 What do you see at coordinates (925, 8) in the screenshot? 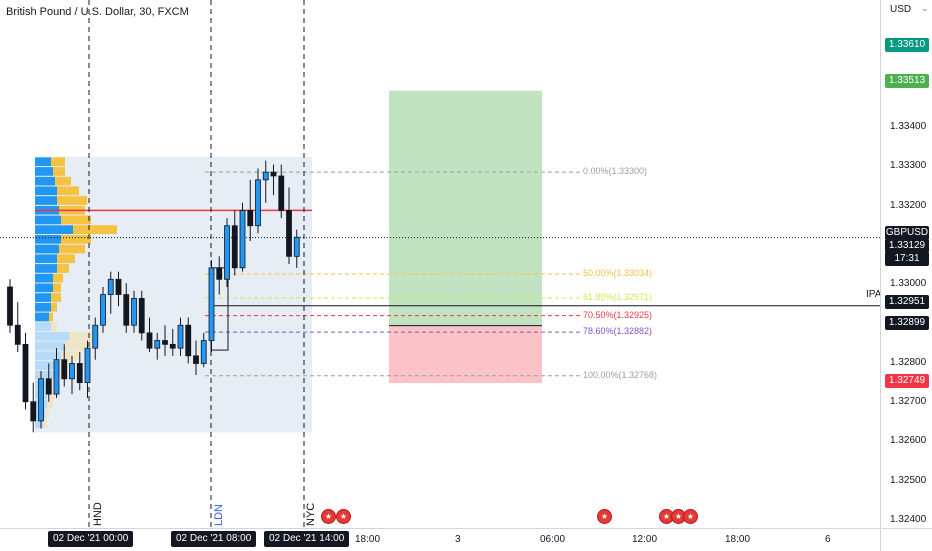
I see `axis-menu-chevron-icon: ⌄` at bounding box center [925, 8].